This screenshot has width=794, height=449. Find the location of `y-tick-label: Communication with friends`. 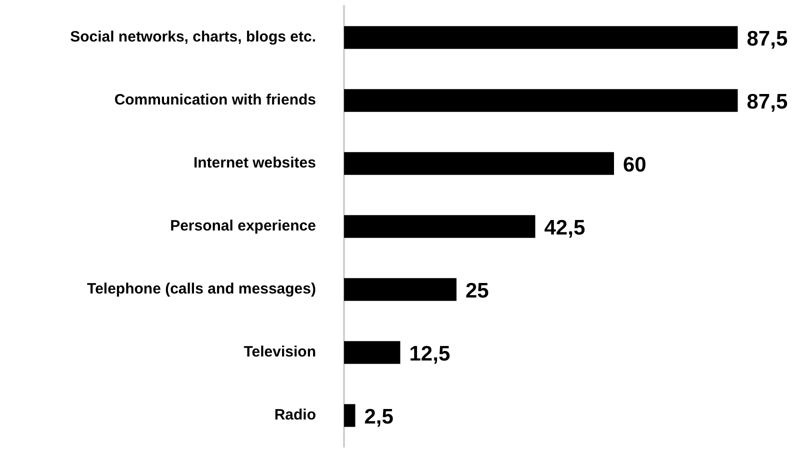

y-tick-label: Communication with friends is located at coordinates (215, 100).